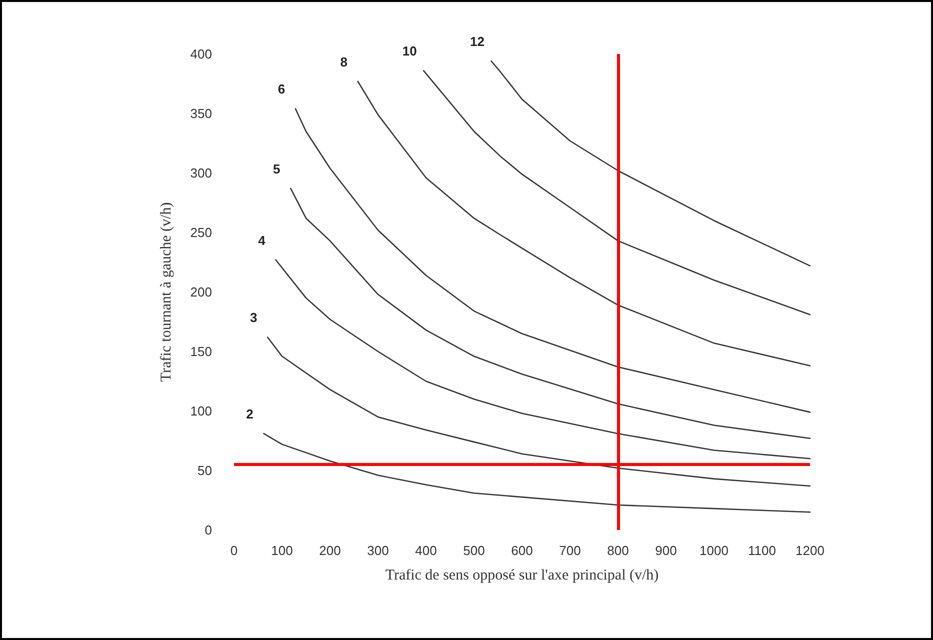 This screenshot has height=640, width=933. I want to click on y-tick-label: 100, so click(201, 411).